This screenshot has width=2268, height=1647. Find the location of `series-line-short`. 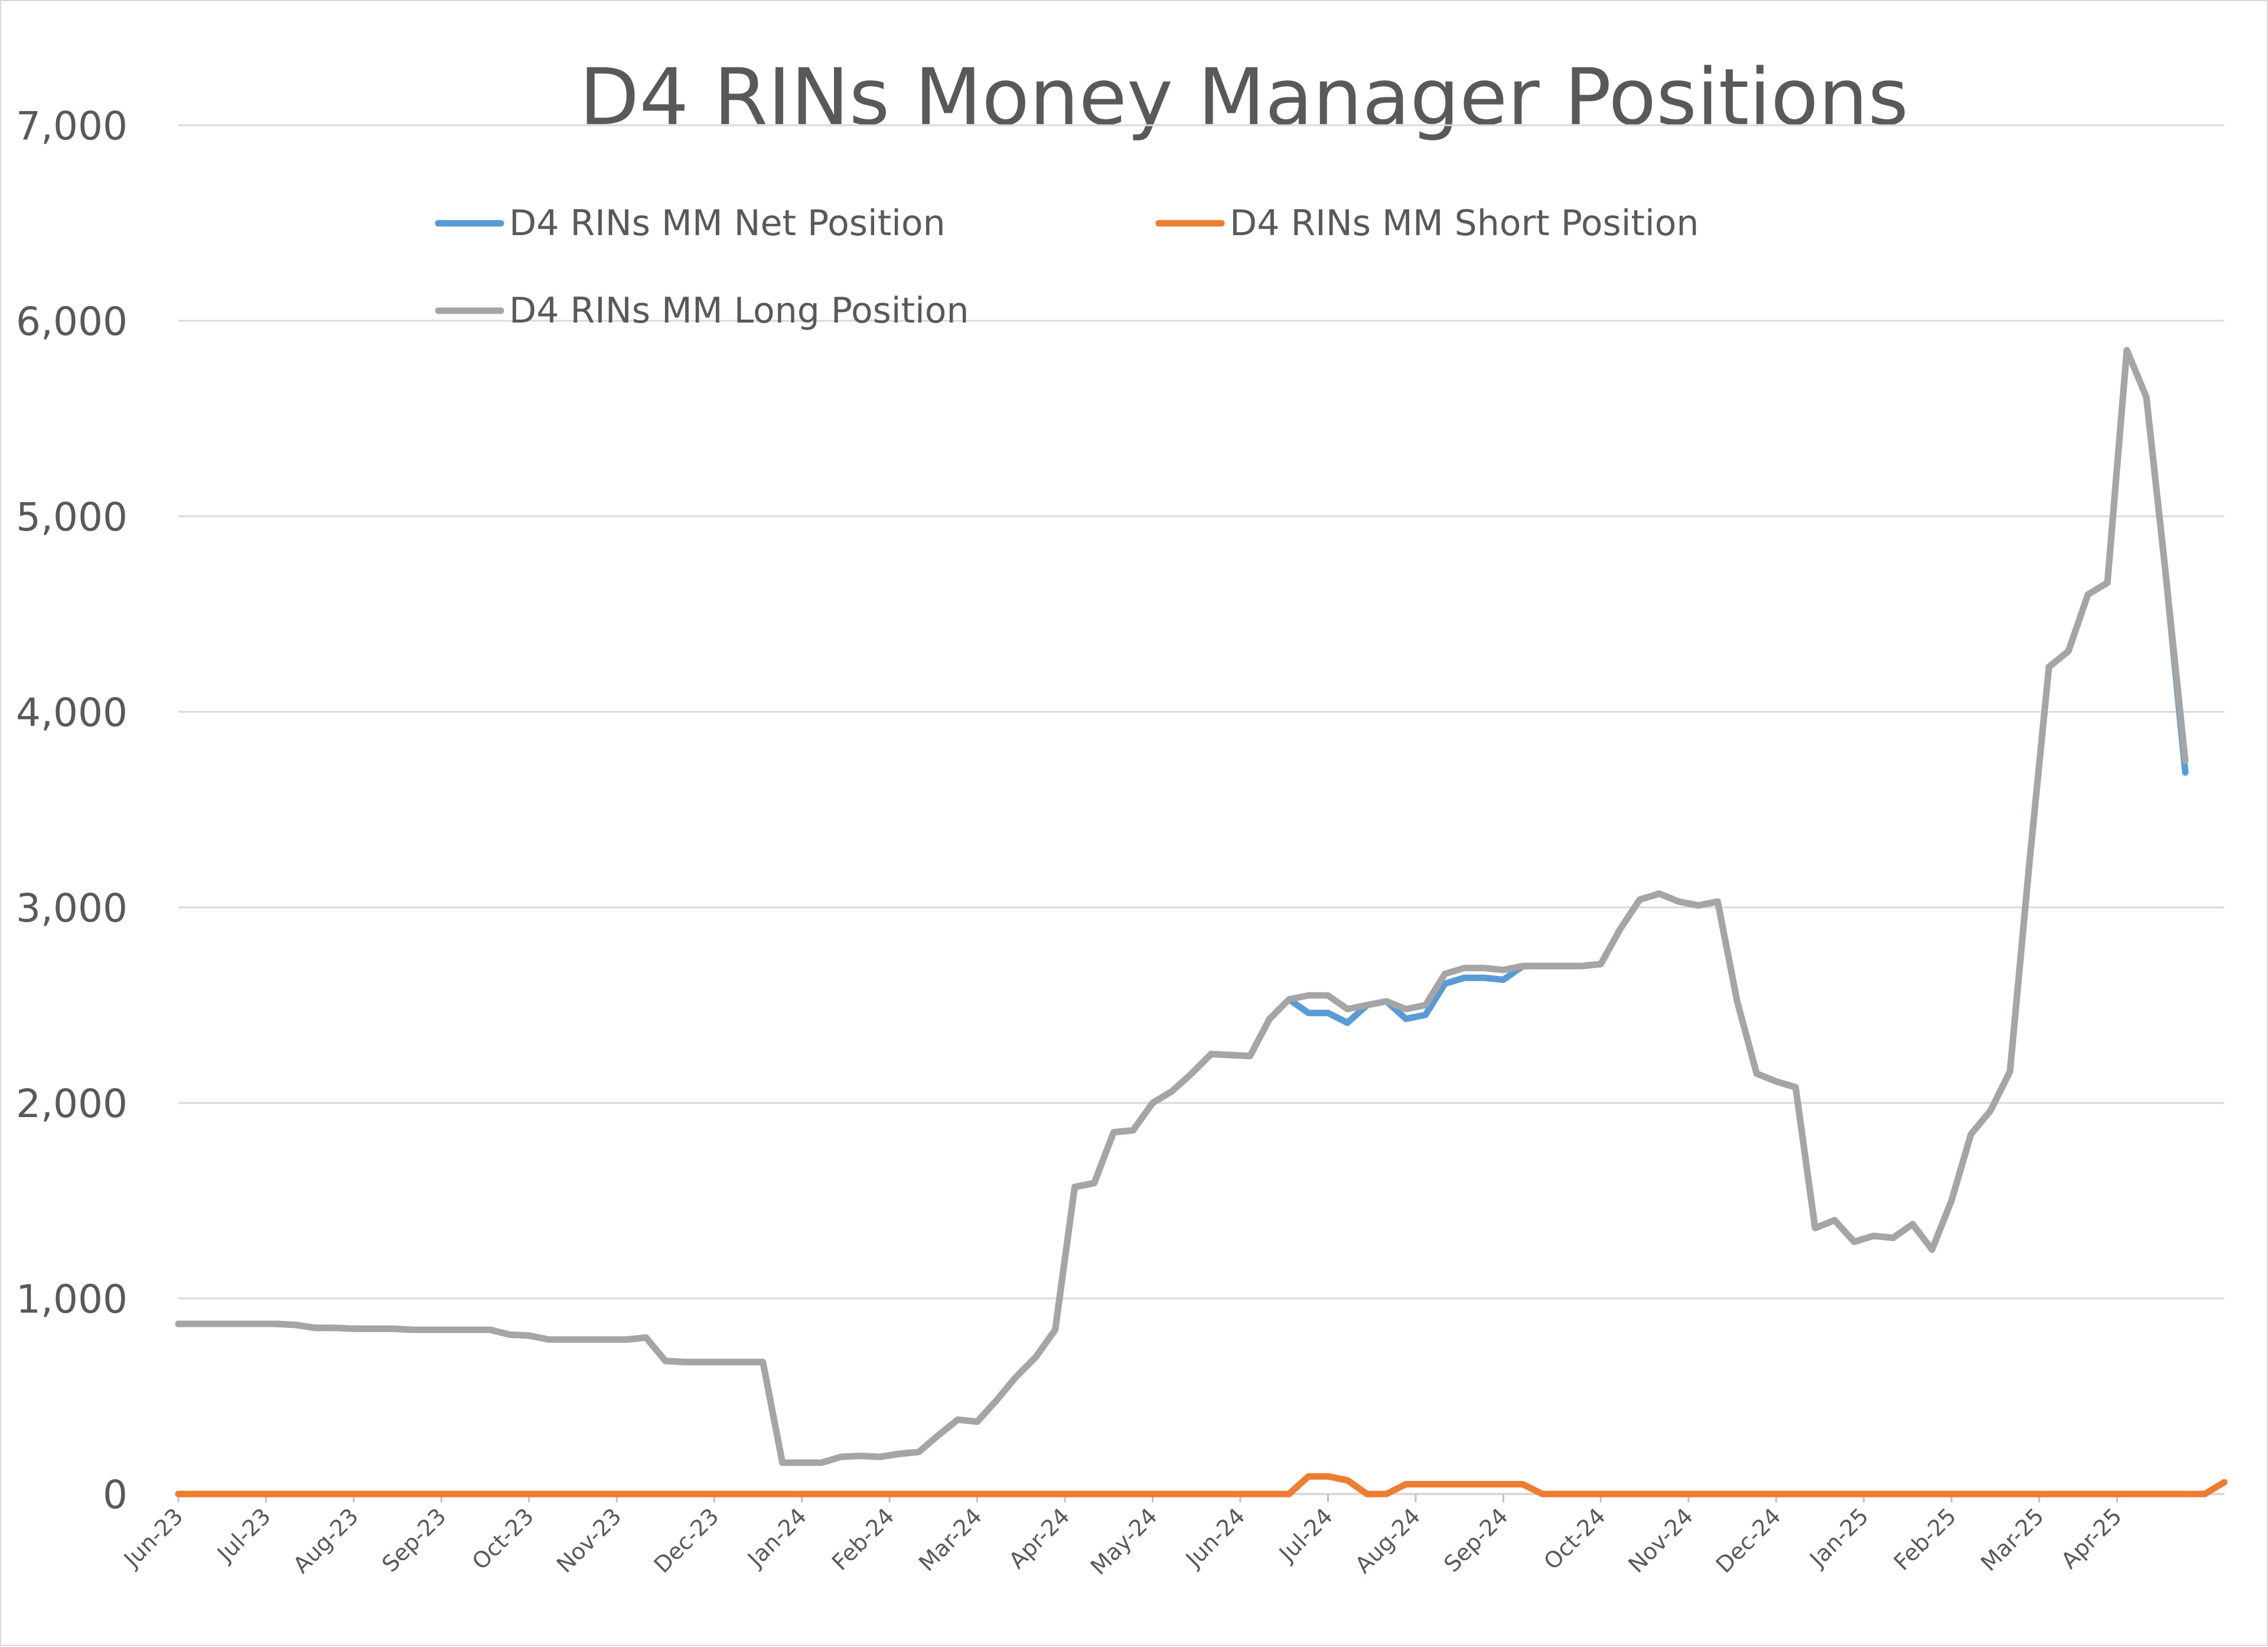

series-line-short is located at coordinates (1201, 1485).